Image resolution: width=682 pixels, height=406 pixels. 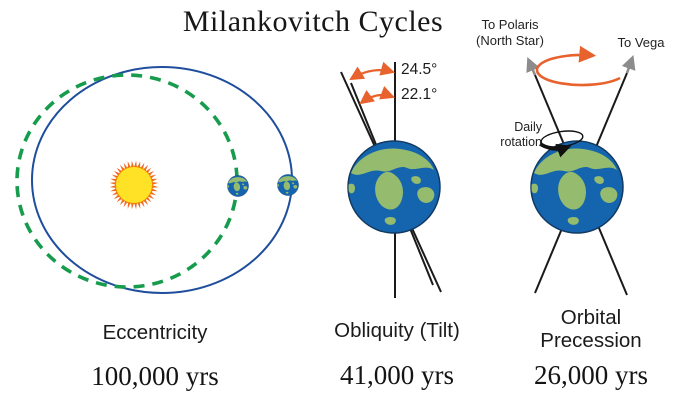 I want to click on eccentricity-caption: Eccentricity, so click(x=155, y=332).